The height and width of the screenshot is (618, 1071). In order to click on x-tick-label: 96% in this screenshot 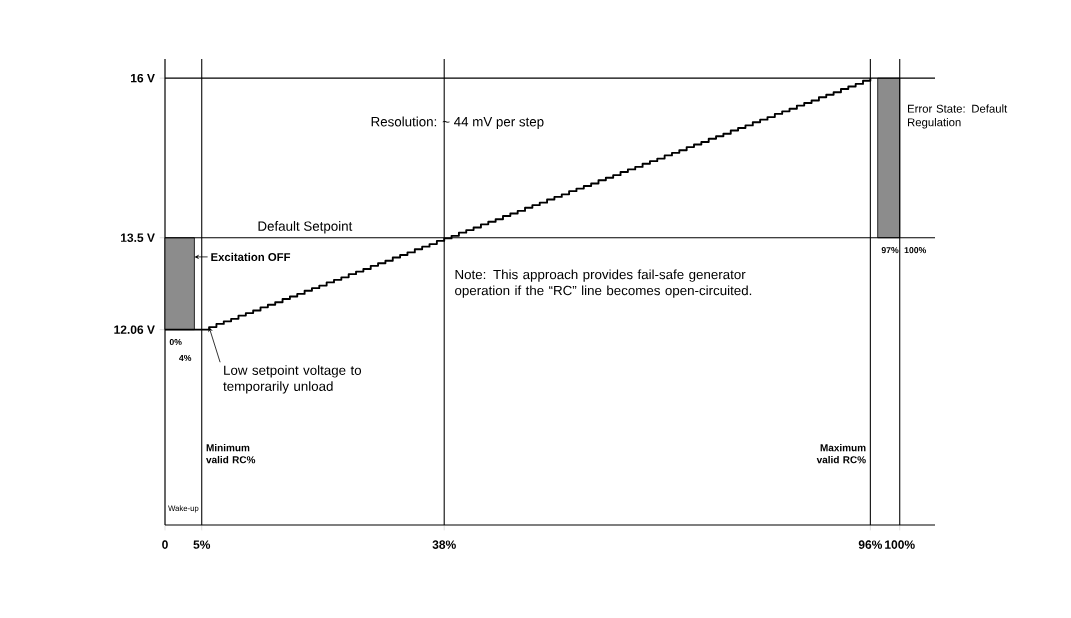, I will do `click(870, 544)`.